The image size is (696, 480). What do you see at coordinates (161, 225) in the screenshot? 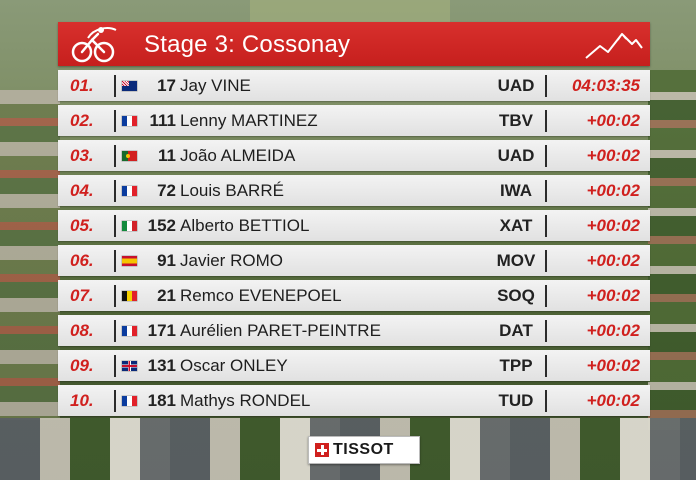
I see `bib-number: 152` at bounding box center [161, 225].